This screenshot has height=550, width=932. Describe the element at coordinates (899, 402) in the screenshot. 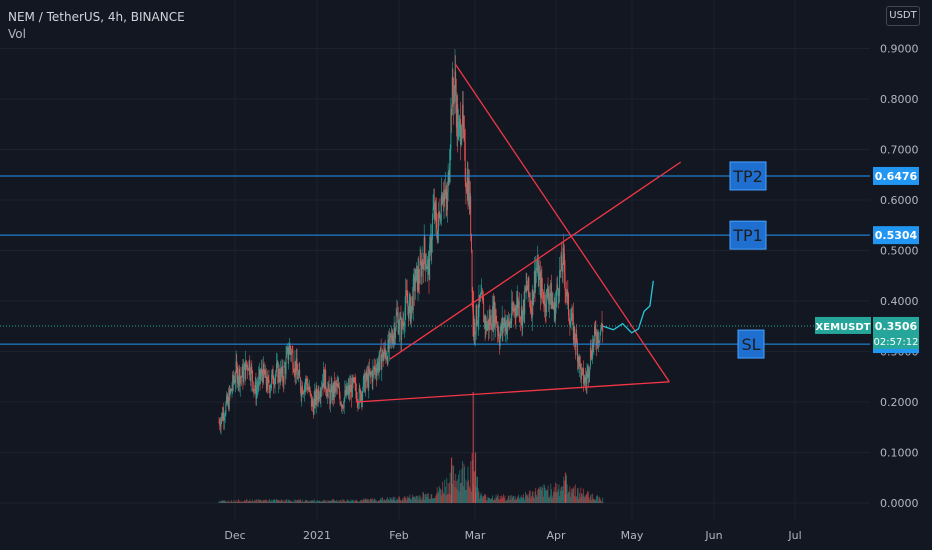

I see `y-tick-label: 0.2000` at that location.